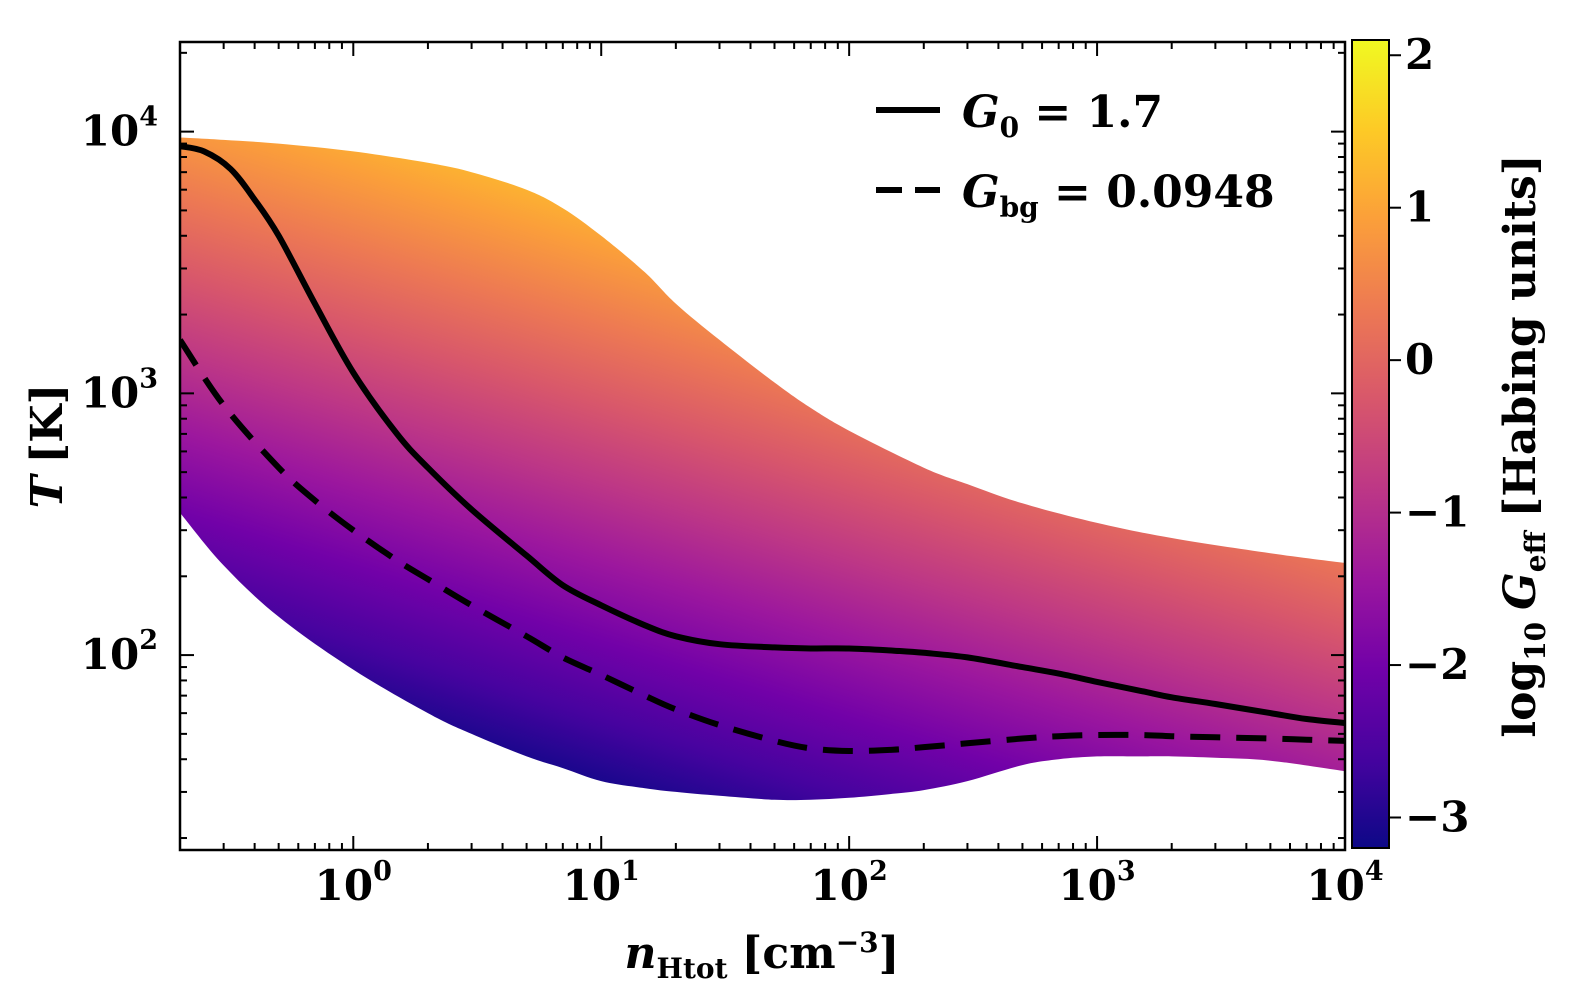 Image resolution: width=1579 pixels, height=1005 pixels. I want to click on y-axis-label: T [K], so click(47, 446).